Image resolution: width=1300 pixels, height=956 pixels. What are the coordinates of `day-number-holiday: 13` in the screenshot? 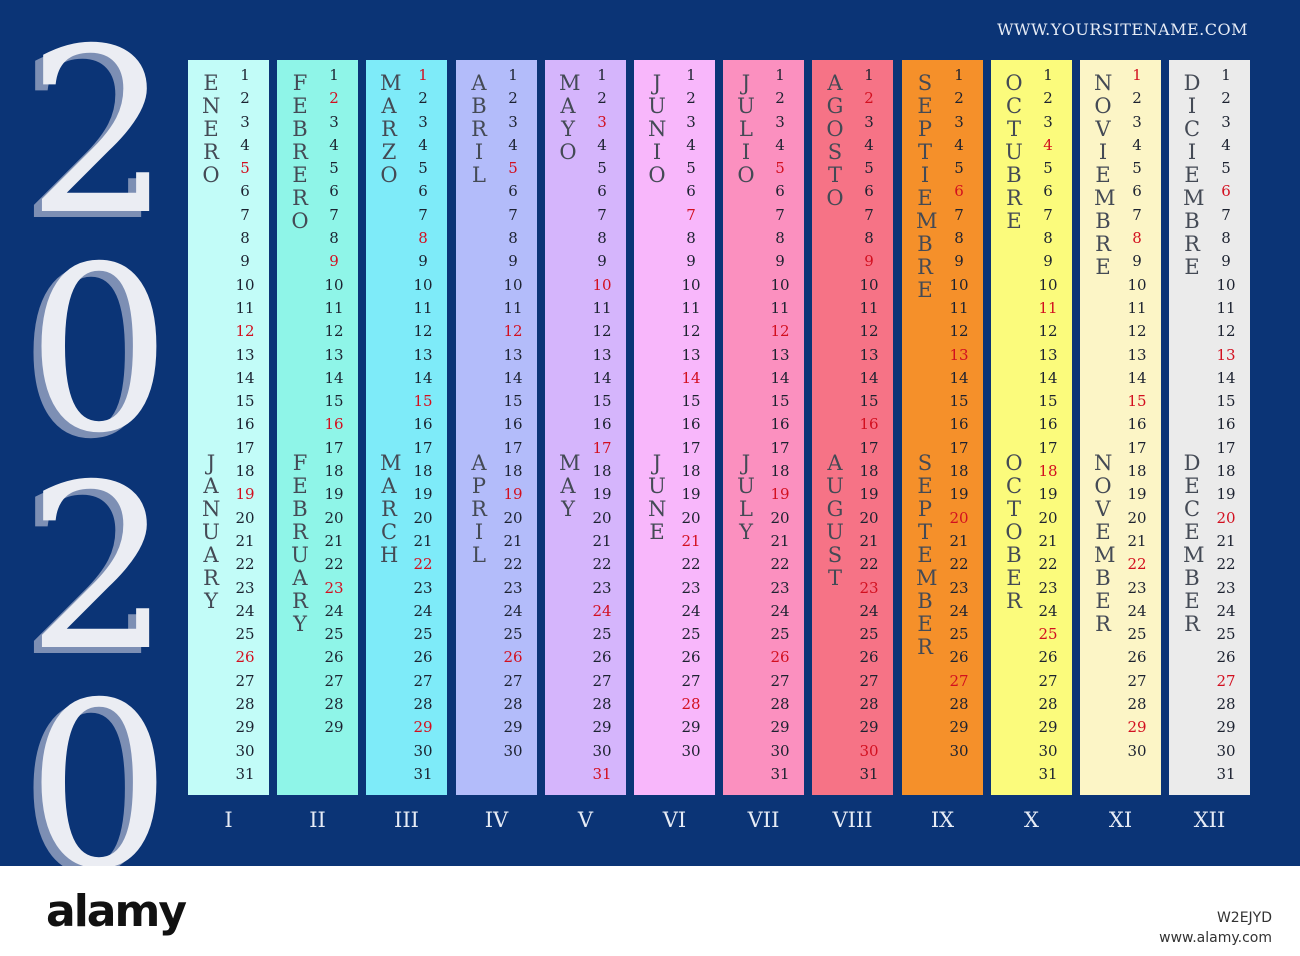 It's located at (959, 354).